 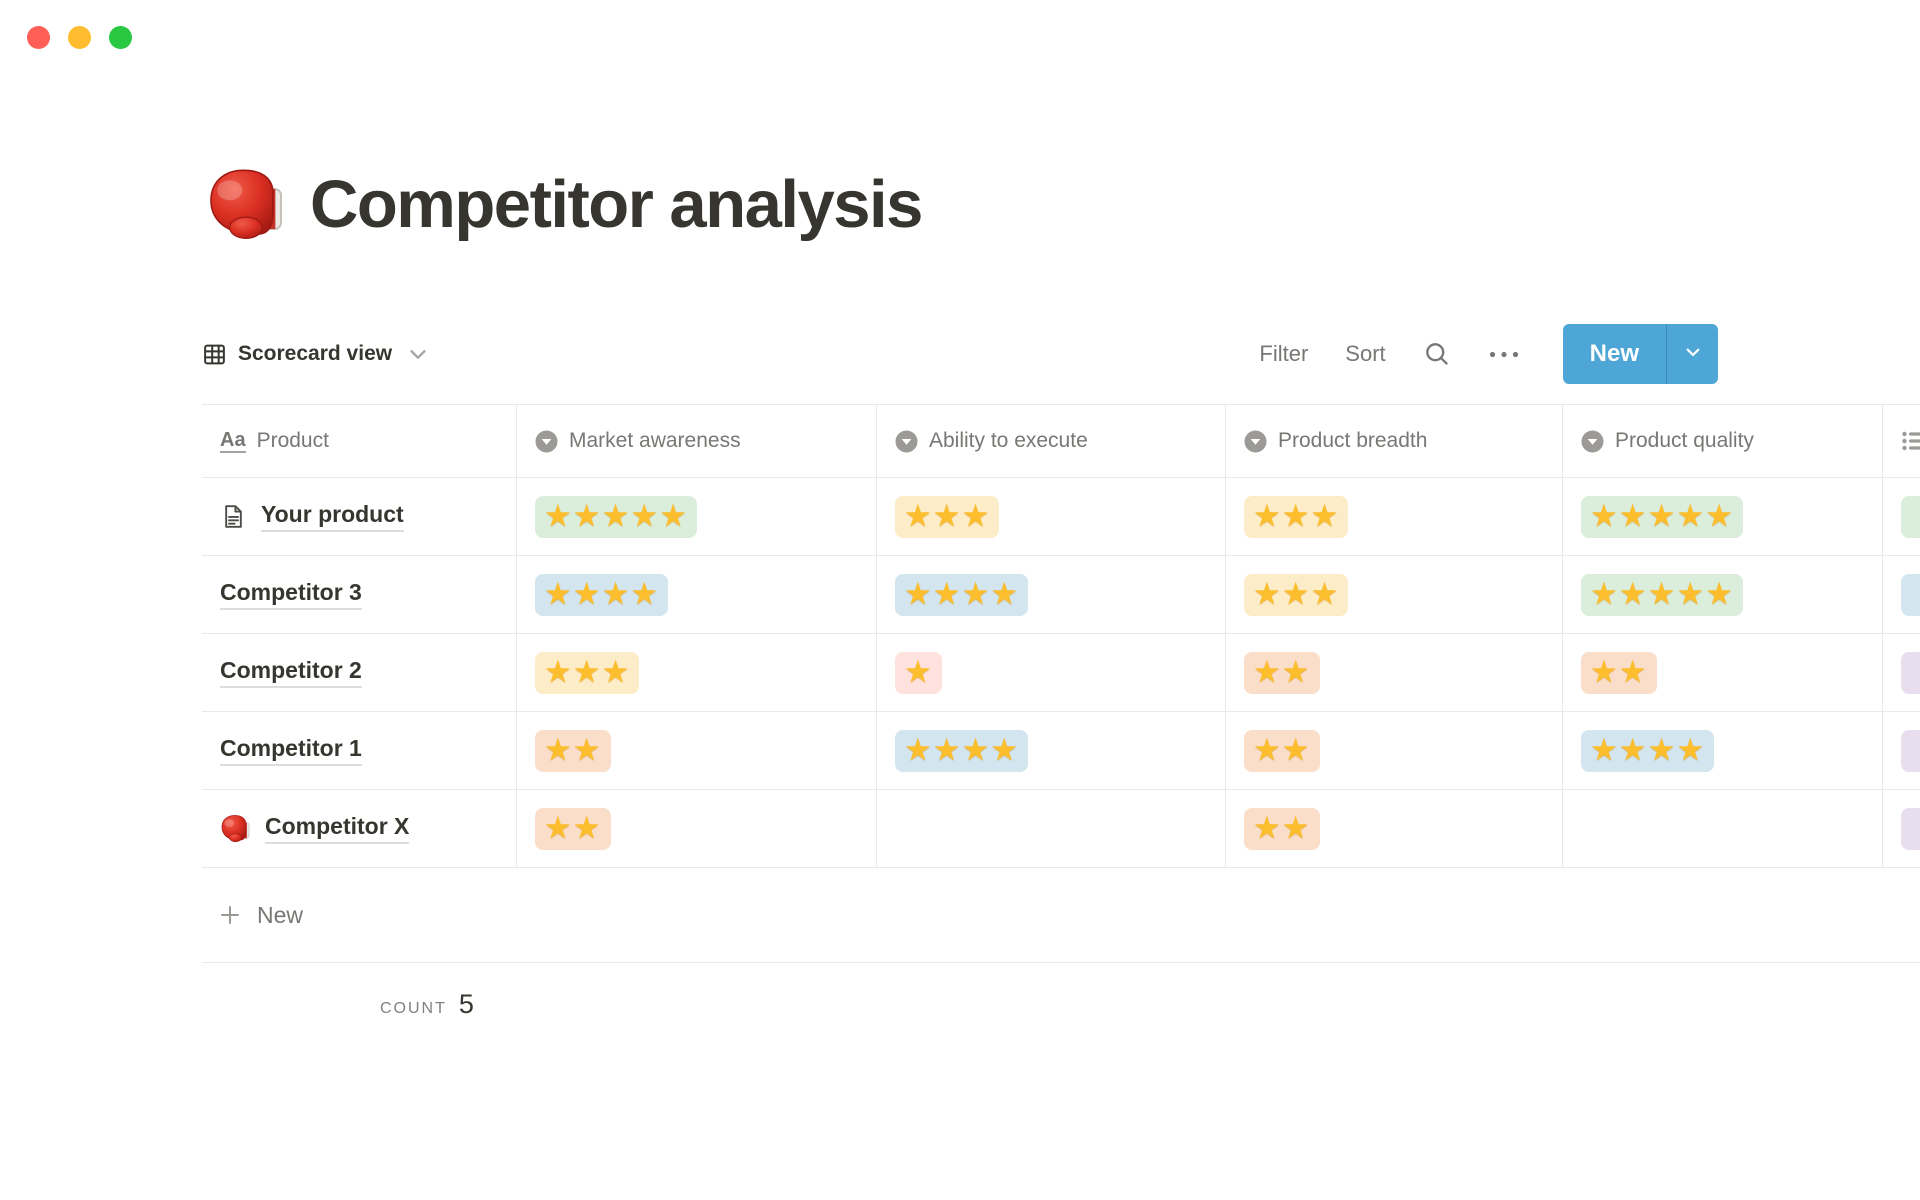 What do you see at coordinates (1437, 354) in the screenshot?
I see `search-button` at bounding box center [1437, 354].